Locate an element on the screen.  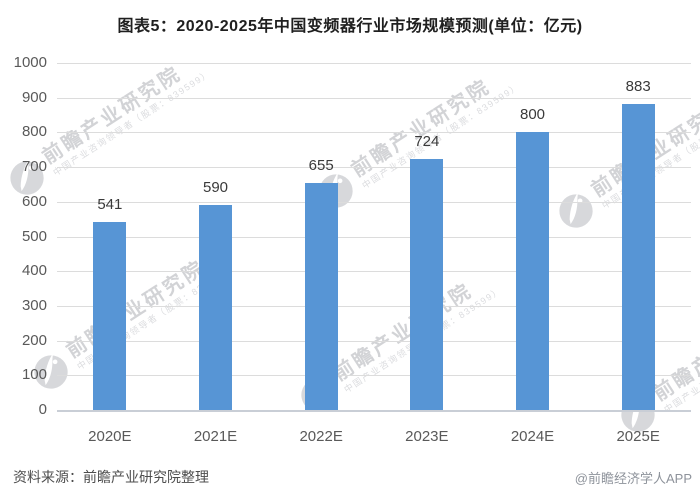
y-tick-label: 700 is located at coordinates (34, 167).